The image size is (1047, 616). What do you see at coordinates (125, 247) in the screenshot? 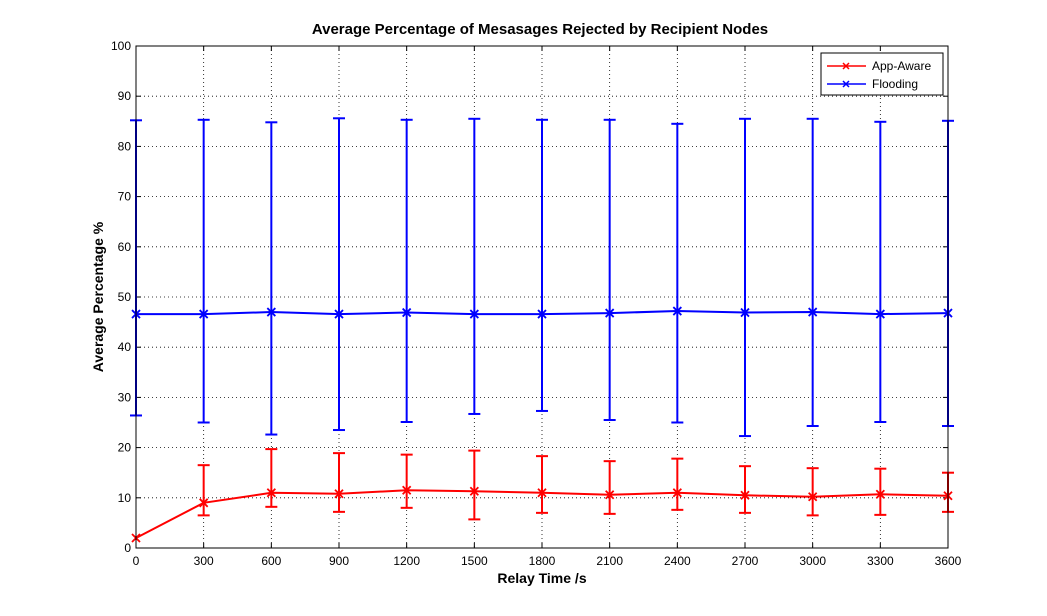
I see `y-tick-label: 60` at bounding box center [125, 247].